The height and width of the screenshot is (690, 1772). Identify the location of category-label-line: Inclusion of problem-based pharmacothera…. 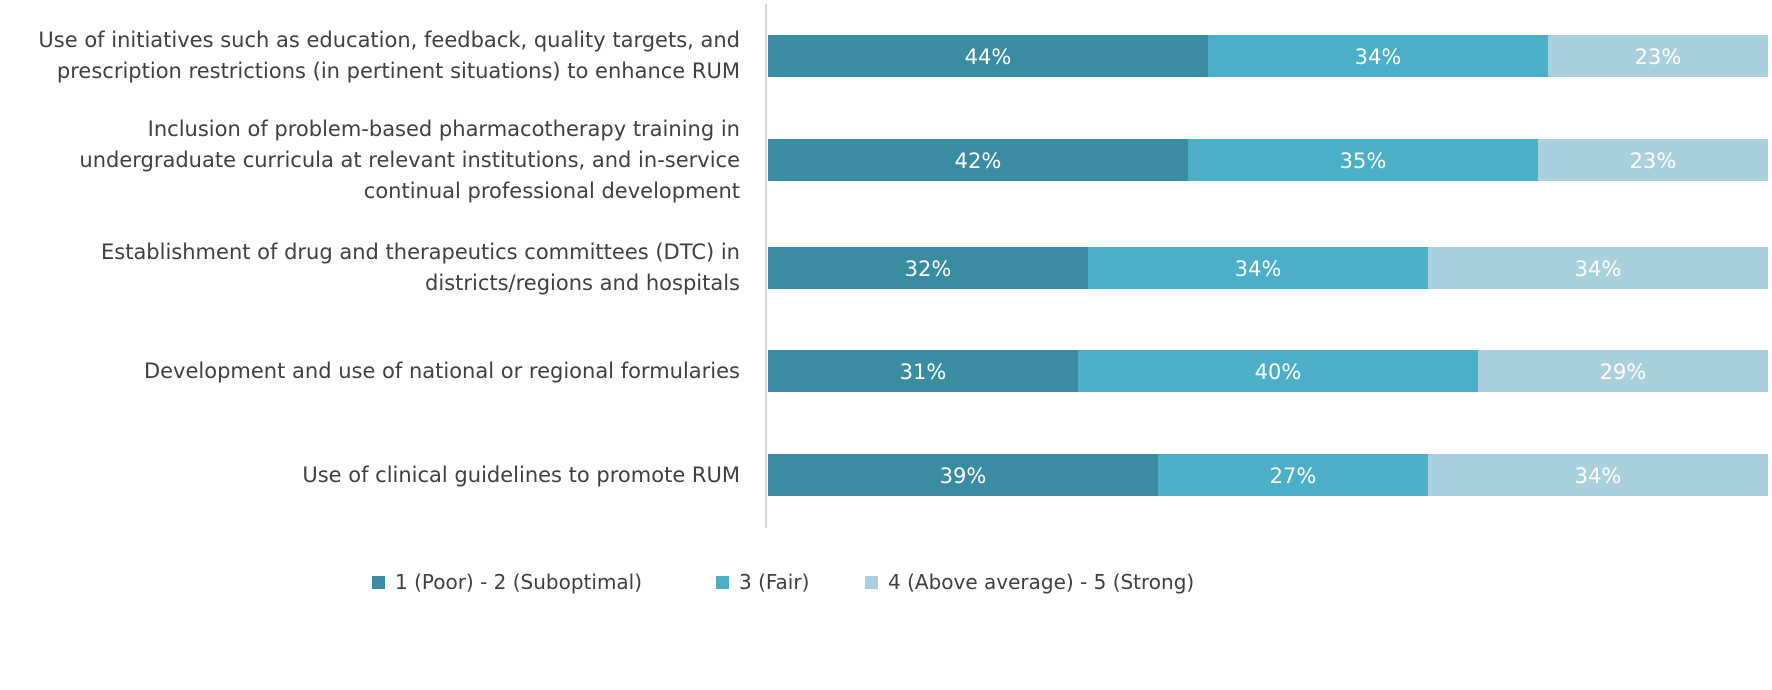
(443, 128).